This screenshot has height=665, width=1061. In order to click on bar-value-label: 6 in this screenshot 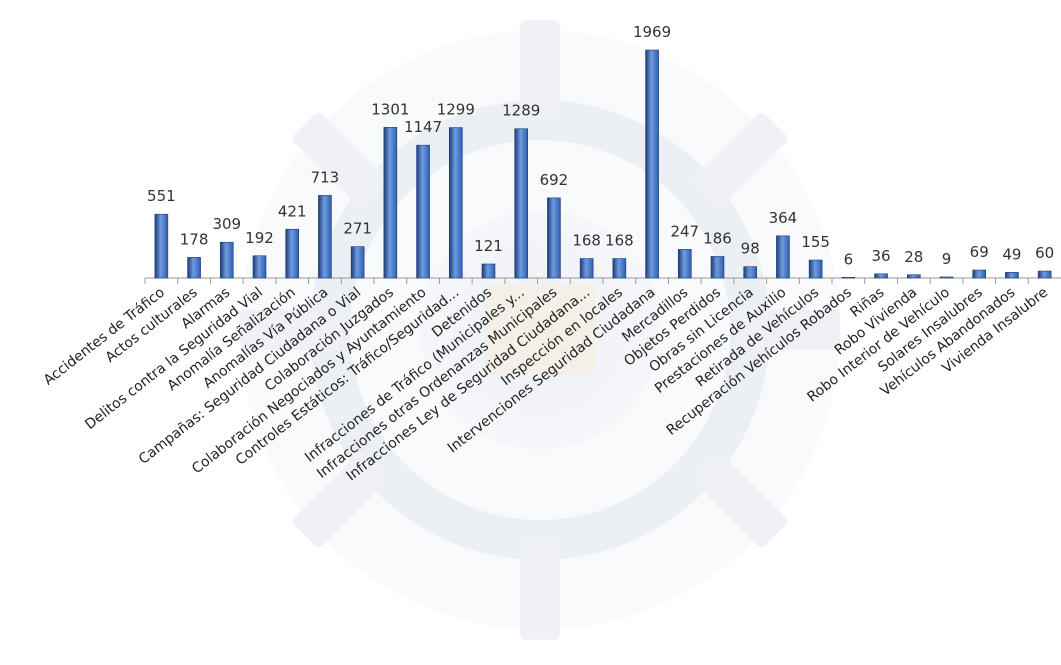, I will do `click(849, 259)`.